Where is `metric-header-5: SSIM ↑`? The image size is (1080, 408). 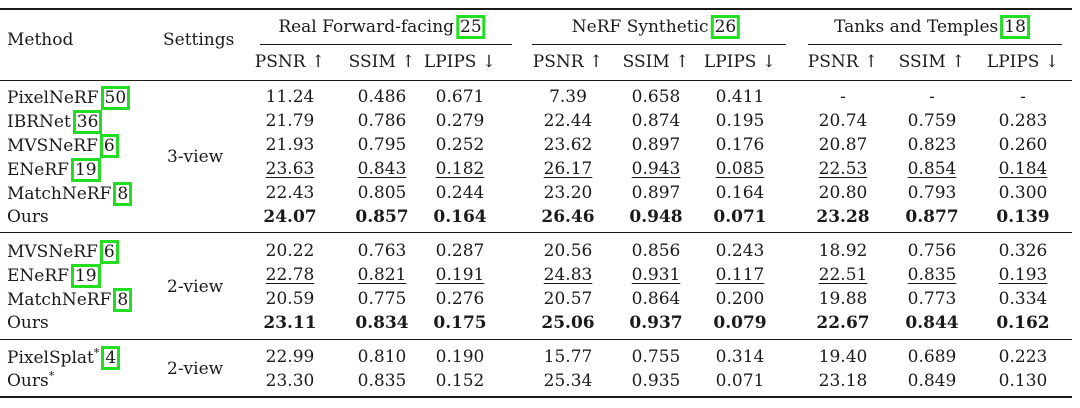 metric-header-5: SSIM ↑ is located at coordinates (656, 62).